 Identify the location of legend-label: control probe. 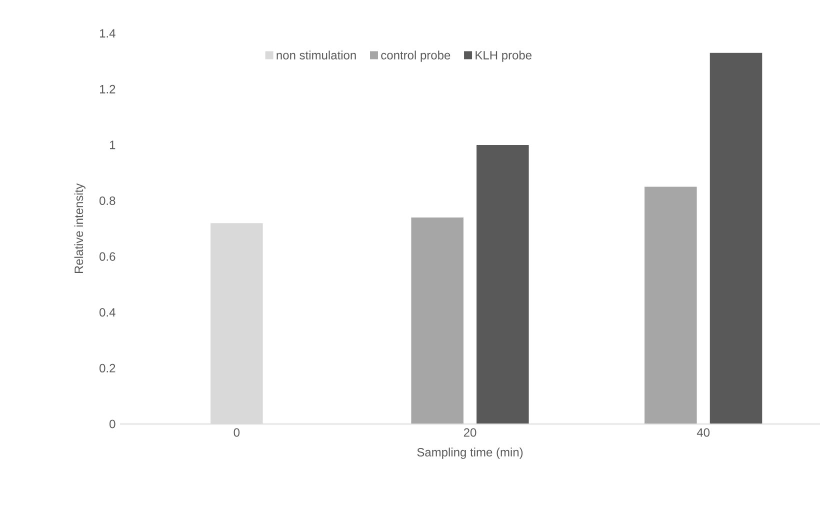
(415, 56).